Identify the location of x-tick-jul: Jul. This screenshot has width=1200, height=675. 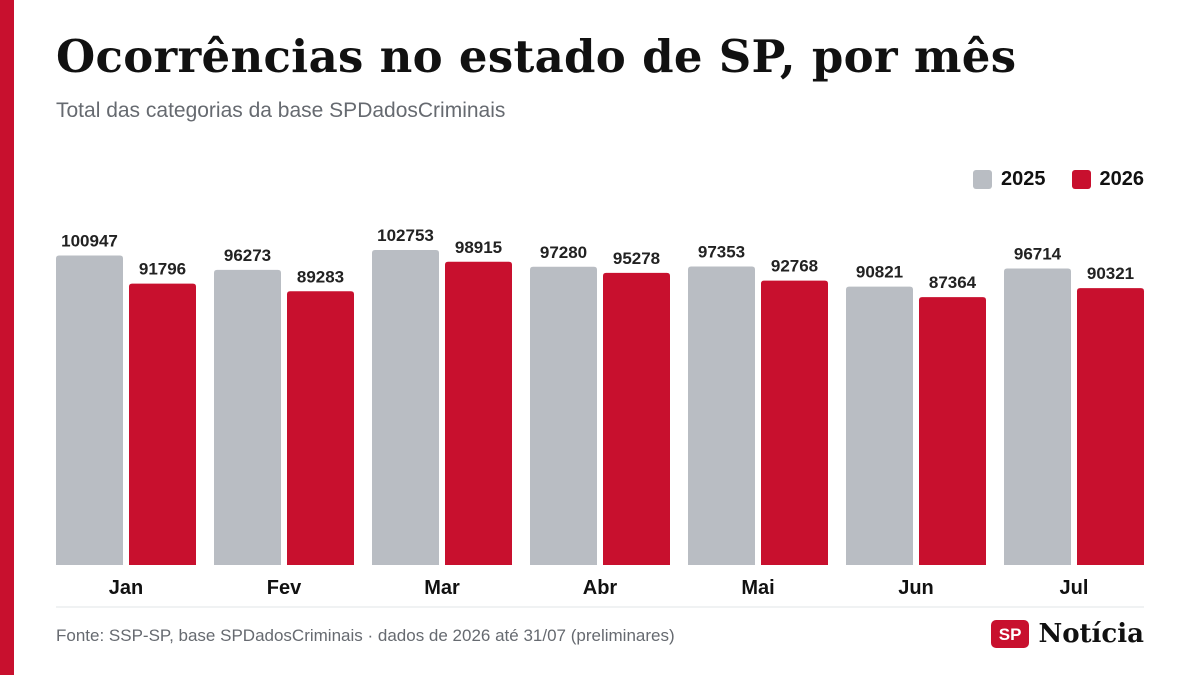
(1074, 588).